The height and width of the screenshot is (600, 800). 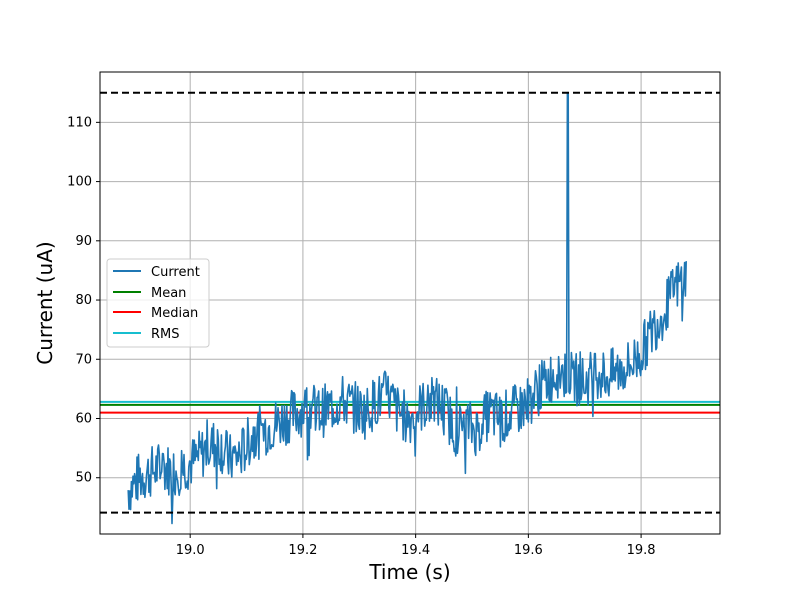 What do you see at coordinates (79, 182) in the screenshot?
I see `y-tick-label: 100` at bounding box center [79, 182].